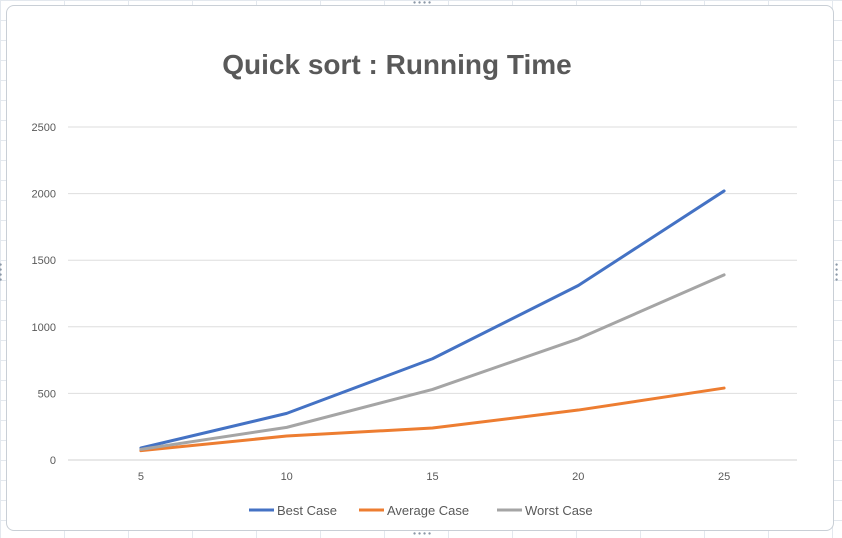 The width and height of the screenshot is (842, 538). I want to click on x-tick-label: 15, so click(432, 477).